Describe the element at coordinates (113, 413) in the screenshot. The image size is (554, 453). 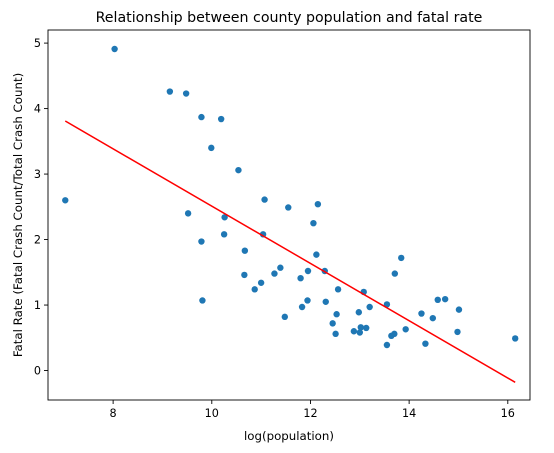
I see `x-tick-label: 8` at that location.